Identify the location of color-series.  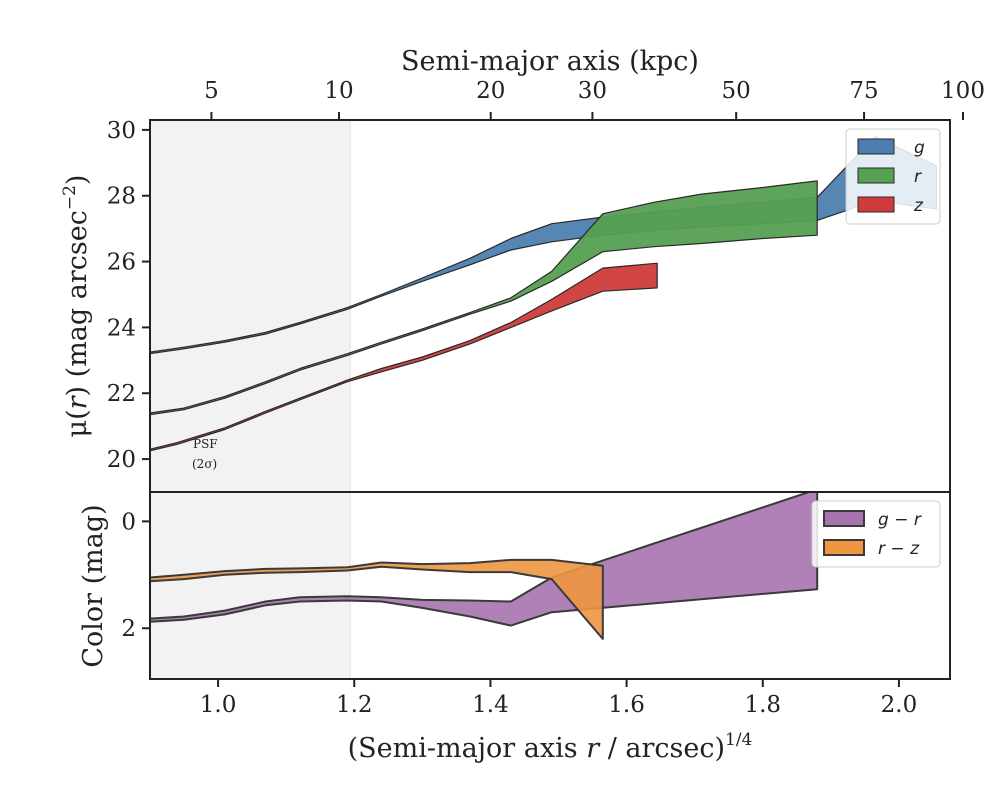
(484, 566).